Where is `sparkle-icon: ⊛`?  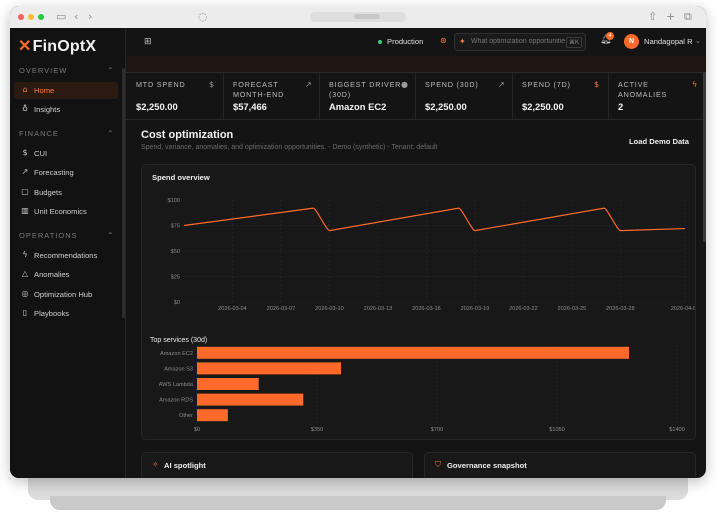 sparkle-icon: ⊛ is located at coordinates (443, 40).